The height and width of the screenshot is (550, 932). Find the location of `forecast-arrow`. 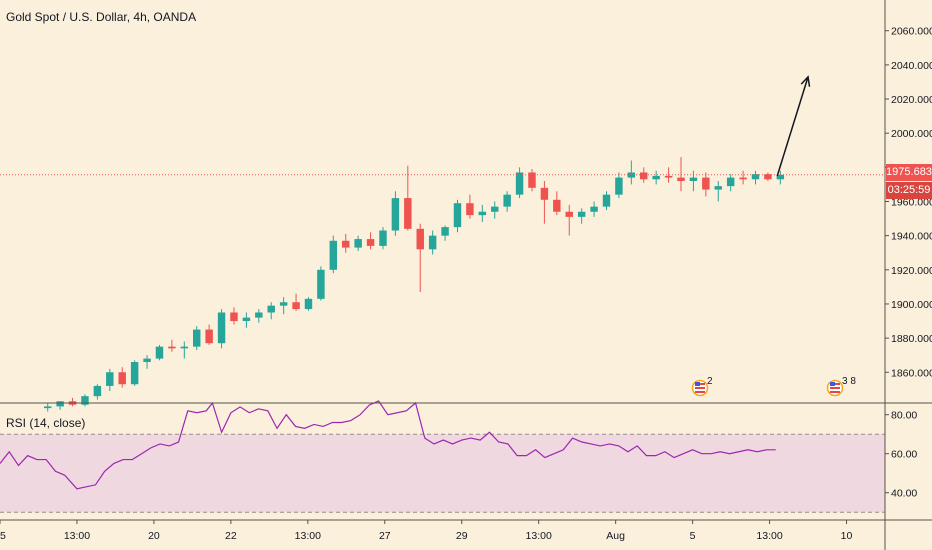

forecast-arrow is located at coordinates (793, 126).